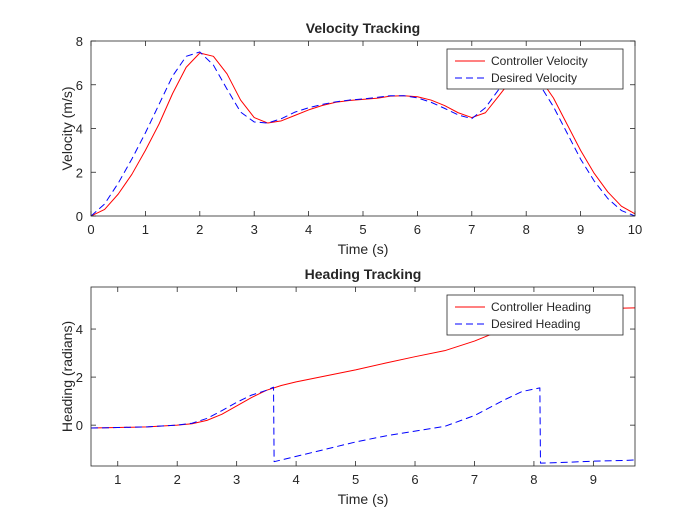  What do you see at coordinates (67, 376) in the screenshot?
I see `y-axis-label: Heading (radians)` at bounding box center [67, 376].